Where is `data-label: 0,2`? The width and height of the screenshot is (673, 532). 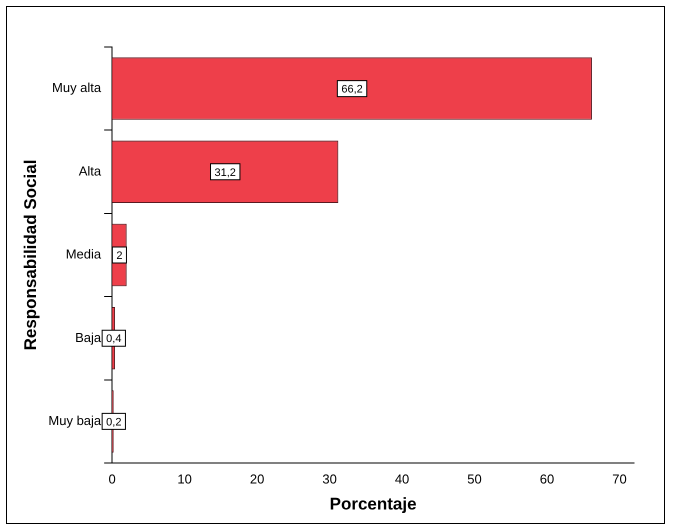
data-label: 0,2 is located at coordinates (114, 422).